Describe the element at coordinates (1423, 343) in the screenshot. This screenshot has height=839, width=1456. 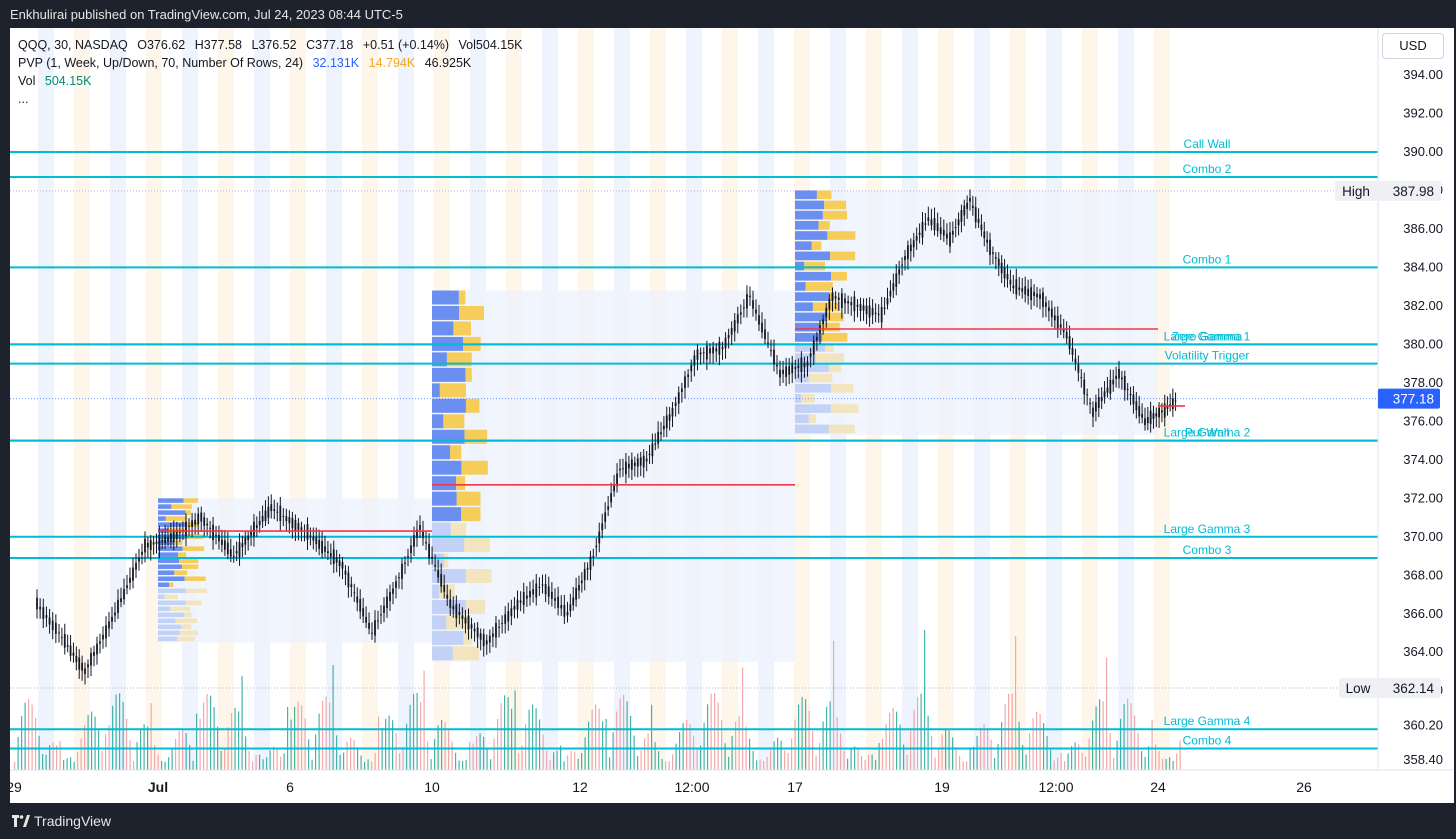
I see `price-tick-label: 380.00` at that location.